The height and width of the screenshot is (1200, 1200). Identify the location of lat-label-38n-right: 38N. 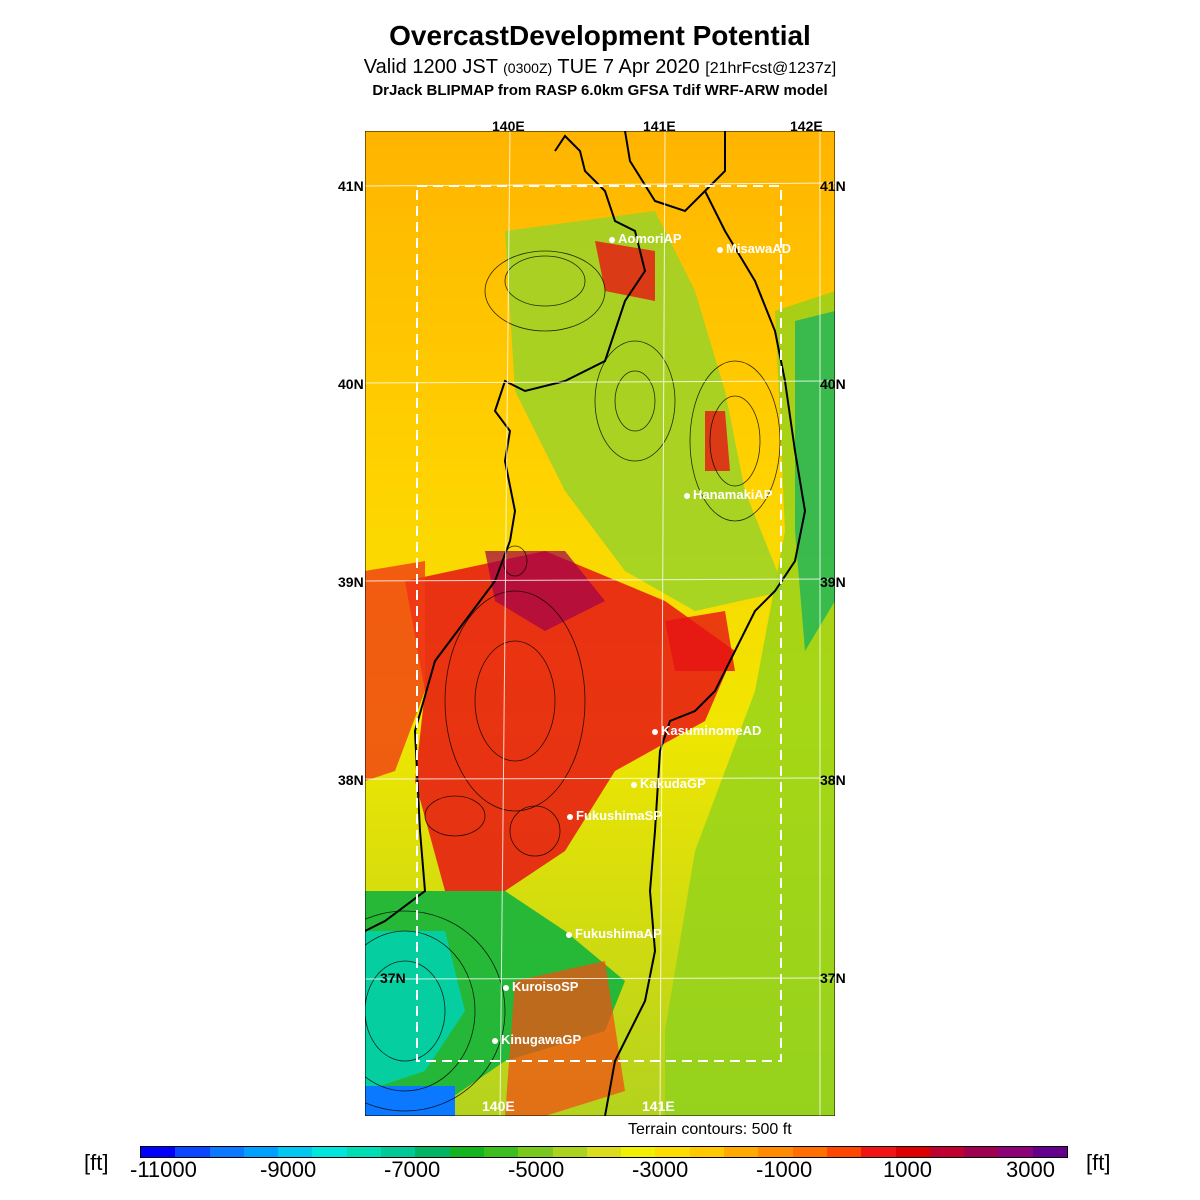
(833, 780).